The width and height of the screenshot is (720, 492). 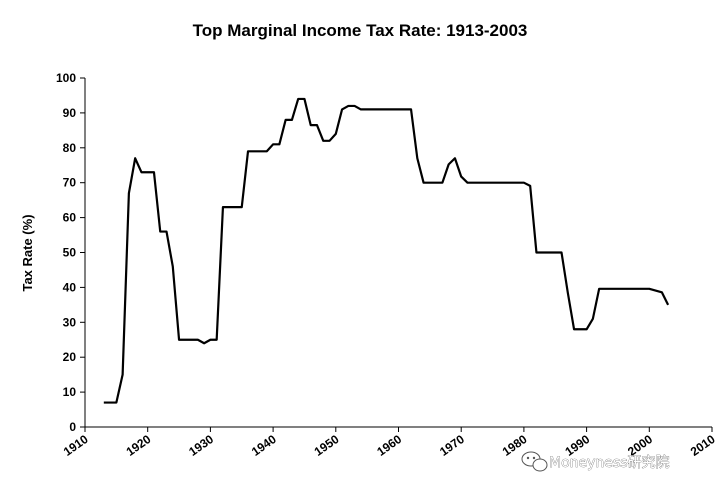 I want to click on x-tick-label: 1970, so click(x=452, y=445).